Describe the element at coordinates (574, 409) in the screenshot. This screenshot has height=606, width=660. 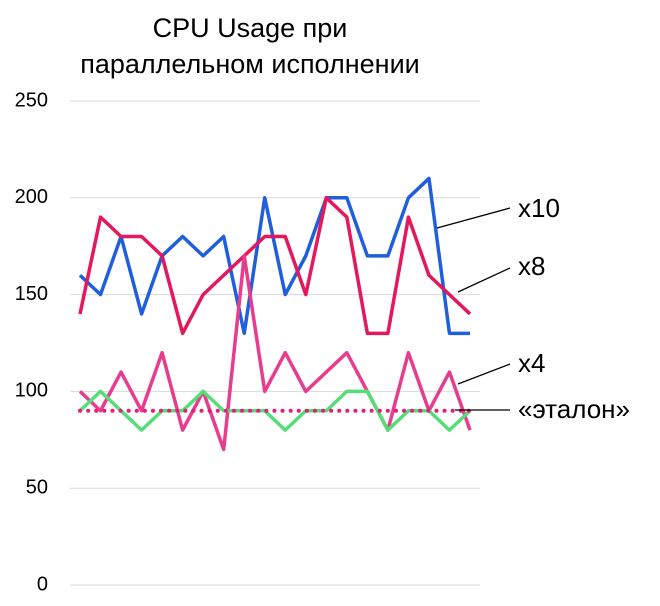
I see `series-label: «эталон»` at that location.